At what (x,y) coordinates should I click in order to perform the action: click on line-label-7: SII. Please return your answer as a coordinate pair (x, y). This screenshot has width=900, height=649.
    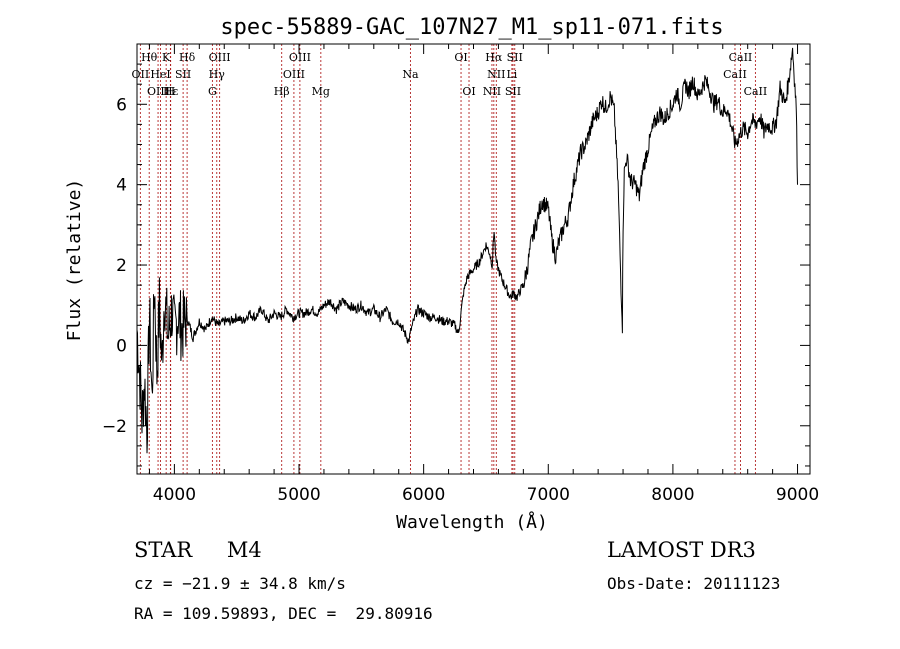
    Looking at the image, I should click on (515, 57).